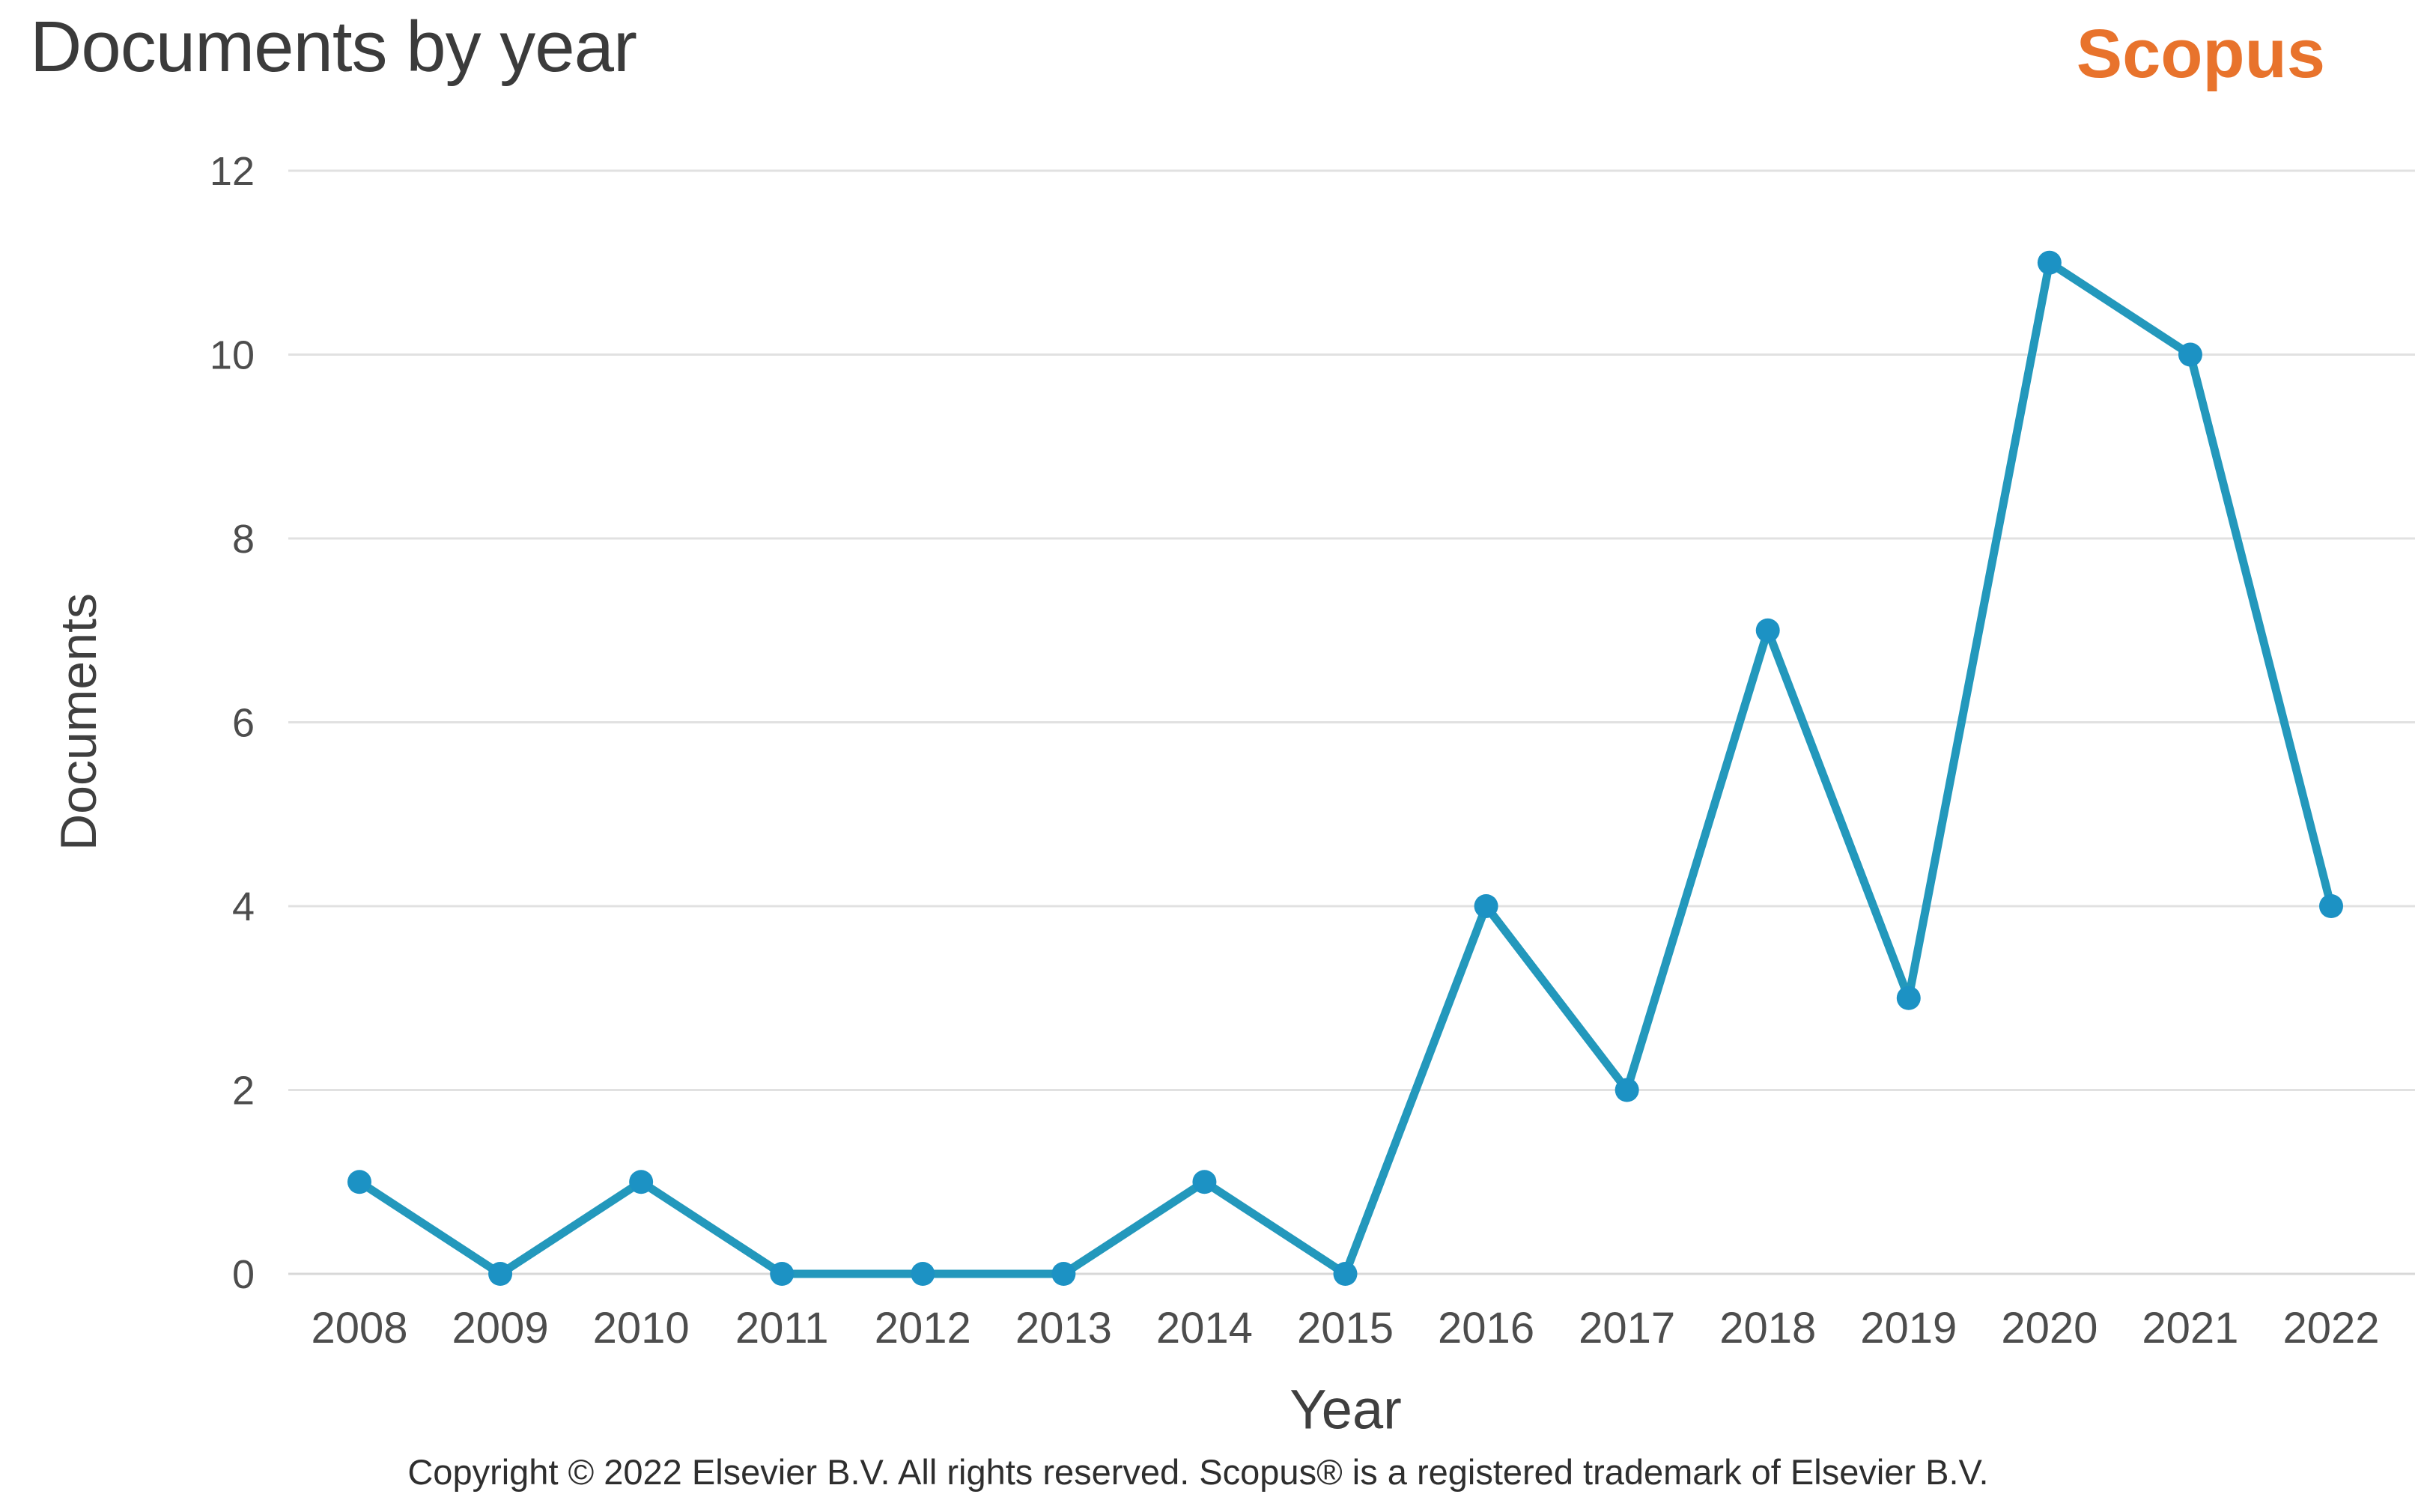 The height and width of the screenshot is (1512, 2430). I want to click on x-tick-label-2016: 2016, so click(1486, 1328).